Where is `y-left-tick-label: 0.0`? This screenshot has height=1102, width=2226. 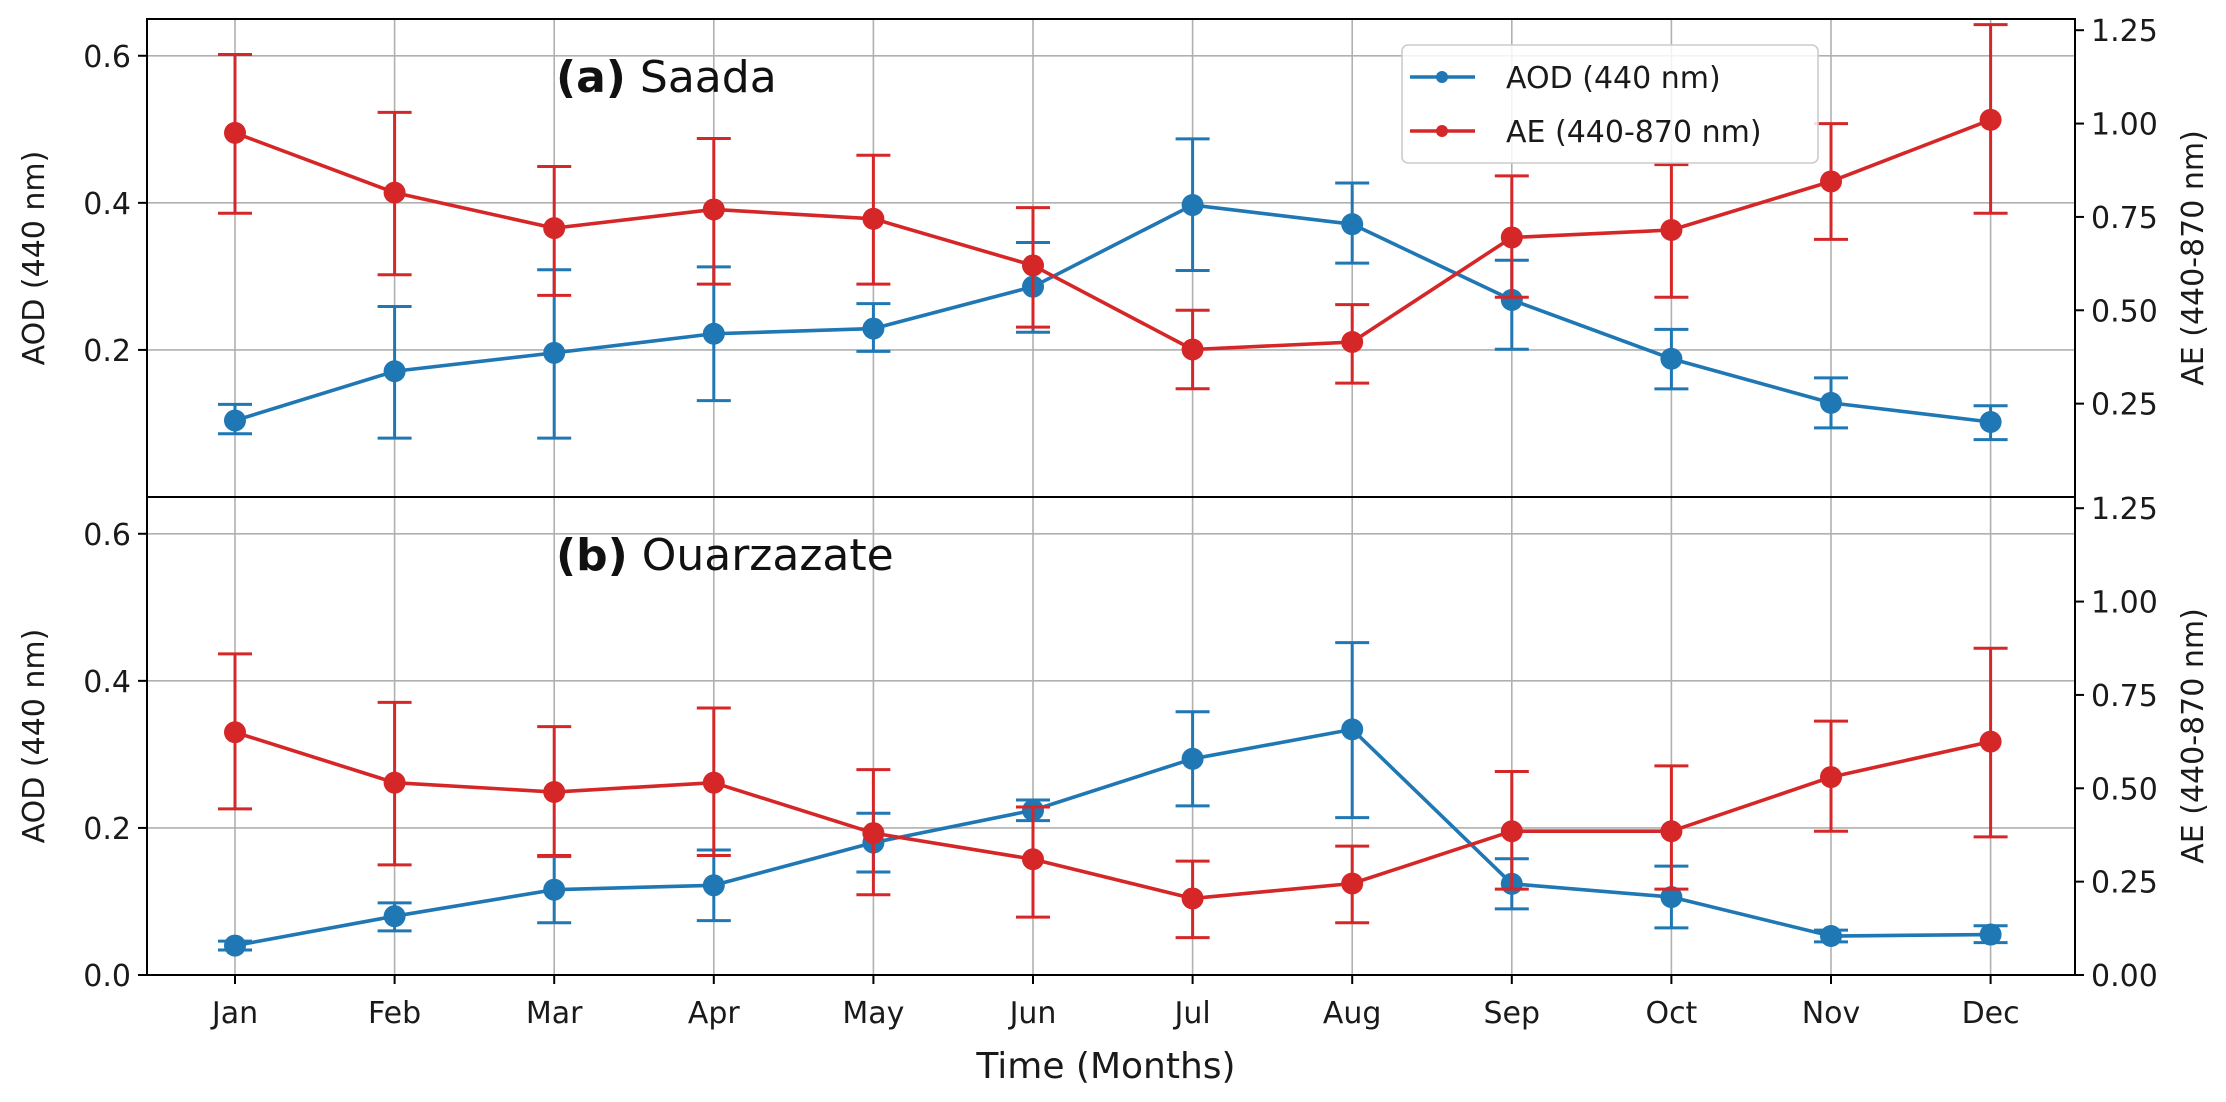
y-left-tick-label: 0.0 is located at coordinates (107, 976).